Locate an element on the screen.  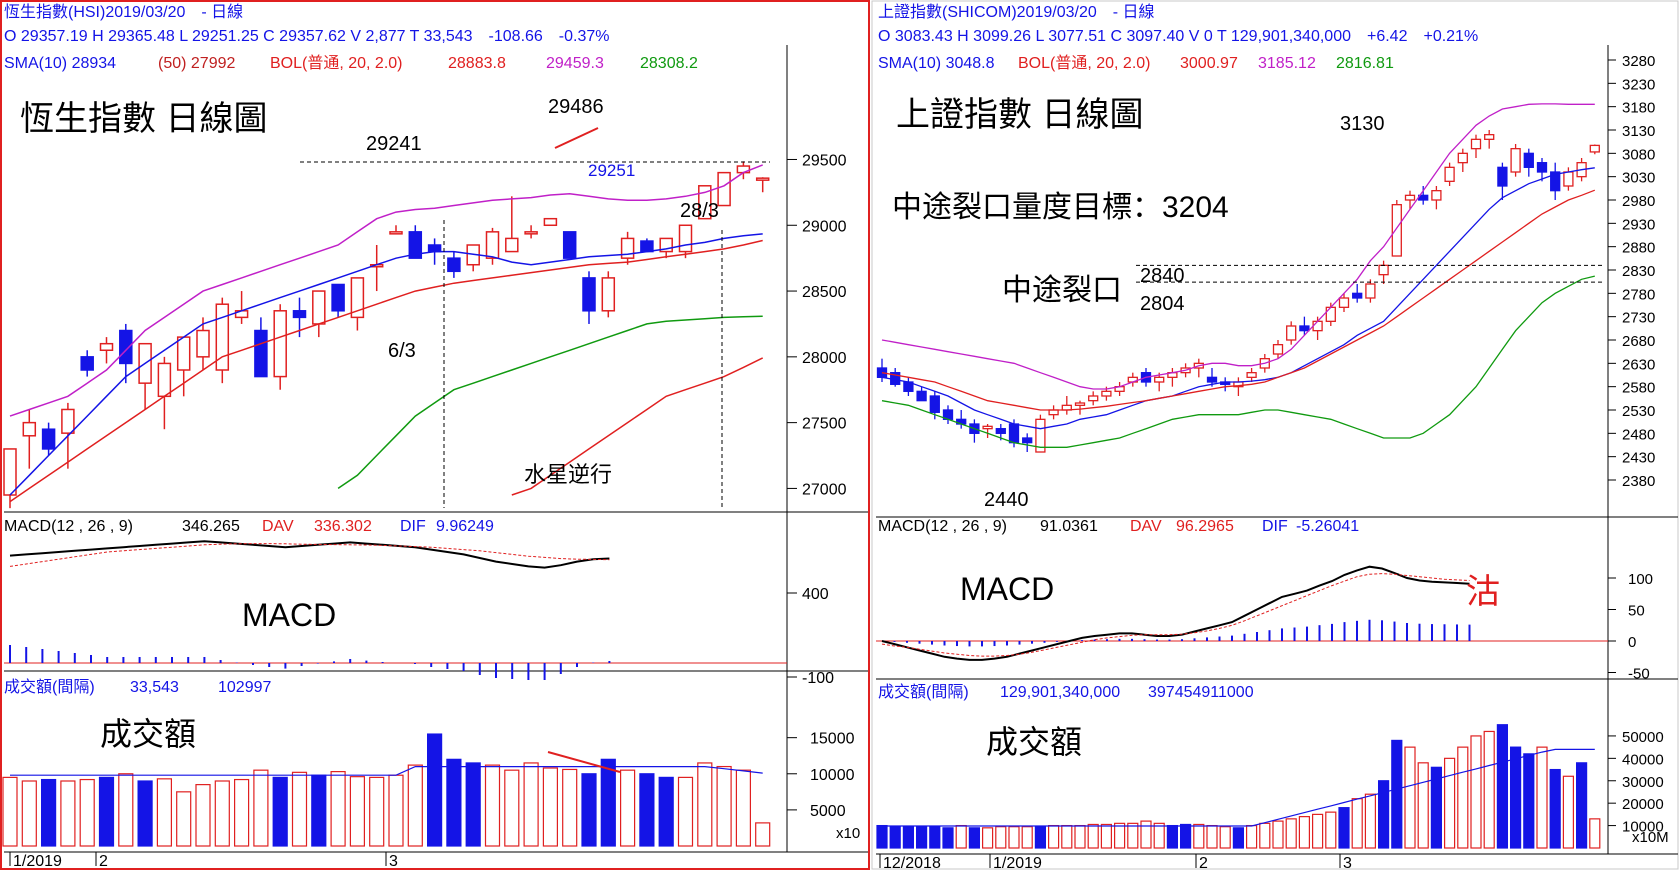
left-price-tick-label: 27000 is located at coordinates (824, 489).